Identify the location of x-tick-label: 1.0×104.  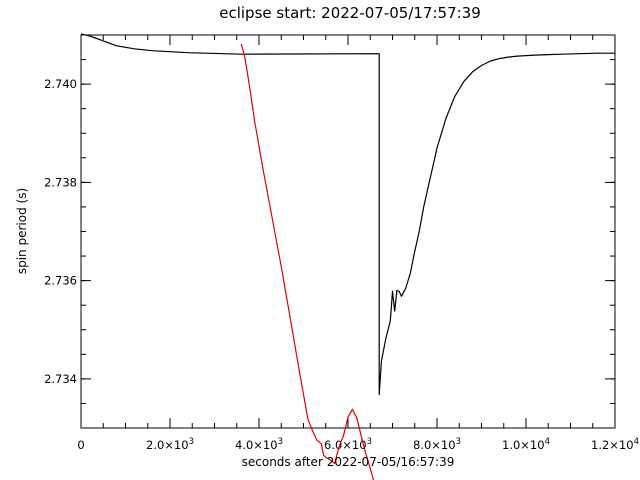
(526, 444).